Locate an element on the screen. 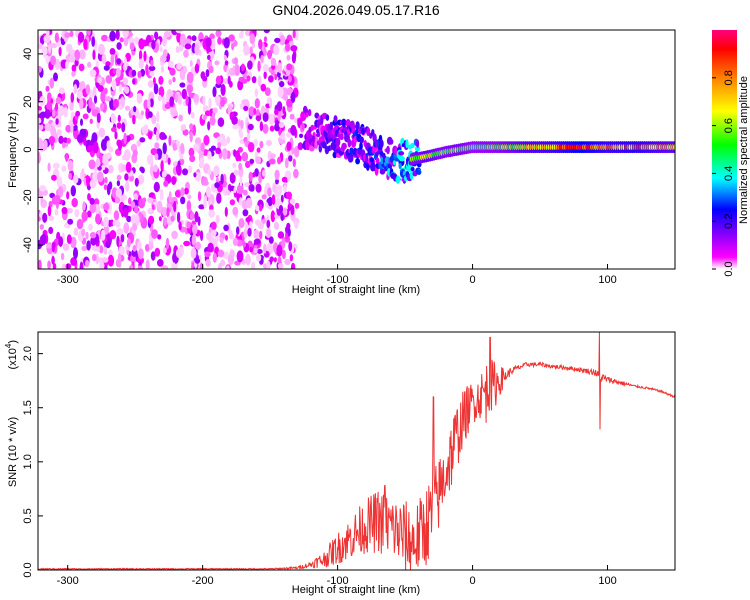 The width and height of the screenshot is (750, 600). x-tick-label: -200 is located at coordinates (203, 581).